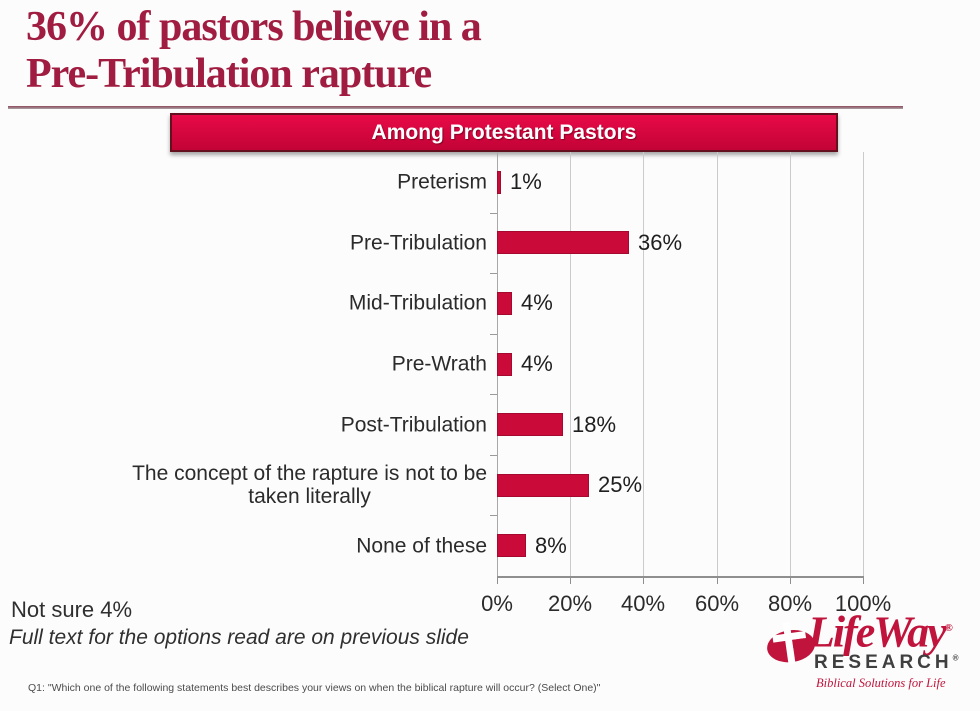 Image resolution: width=980 pixels, height=711 pixels. What do you see at coordinates (570, 603) in the screenshot?
I see `x-axis-tick-label: 20%` at bounding box center [570, 603].